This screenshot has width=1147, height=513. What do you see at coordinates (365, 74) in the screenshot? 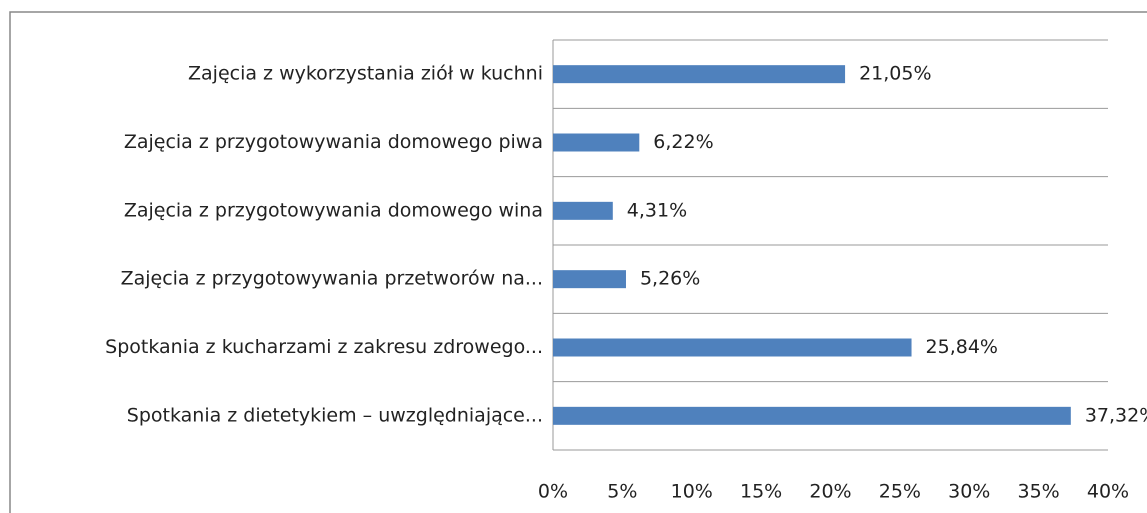
I see `y-tick-label: Zajęcia z wykorzystania ziół w kuchni` at bounding box center [365, 74].